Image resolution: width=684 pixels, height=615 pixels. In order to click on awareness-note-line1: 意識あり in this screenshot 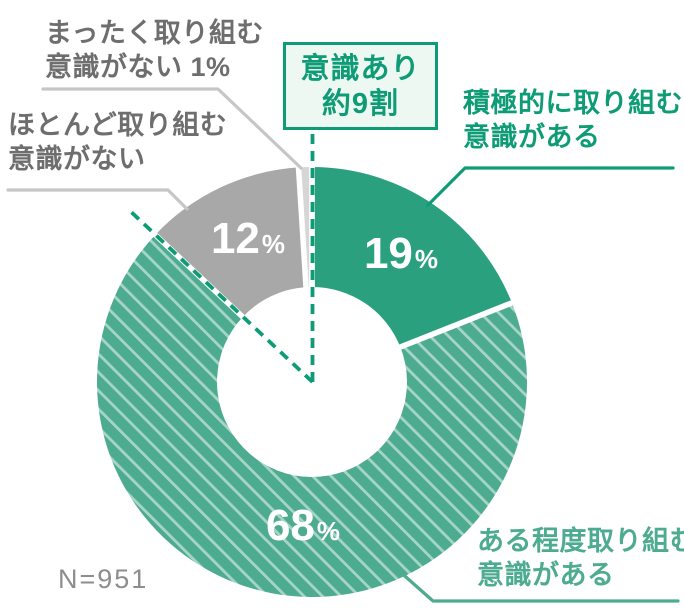, I will do `click(360, 69)`.